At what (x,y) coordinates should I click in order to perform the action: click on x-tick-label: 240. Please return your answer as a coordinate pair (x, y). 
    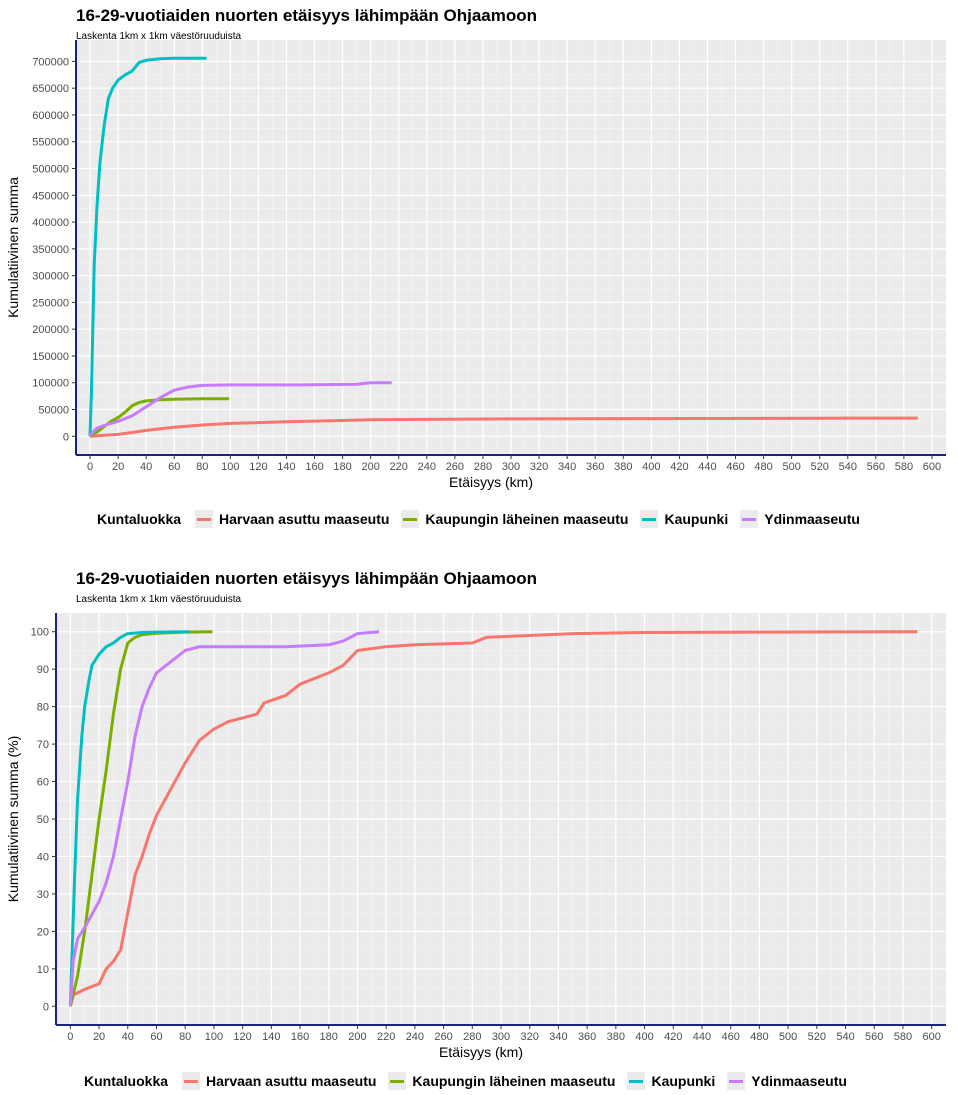
    Looking at the image, I should click on (415, 1037).